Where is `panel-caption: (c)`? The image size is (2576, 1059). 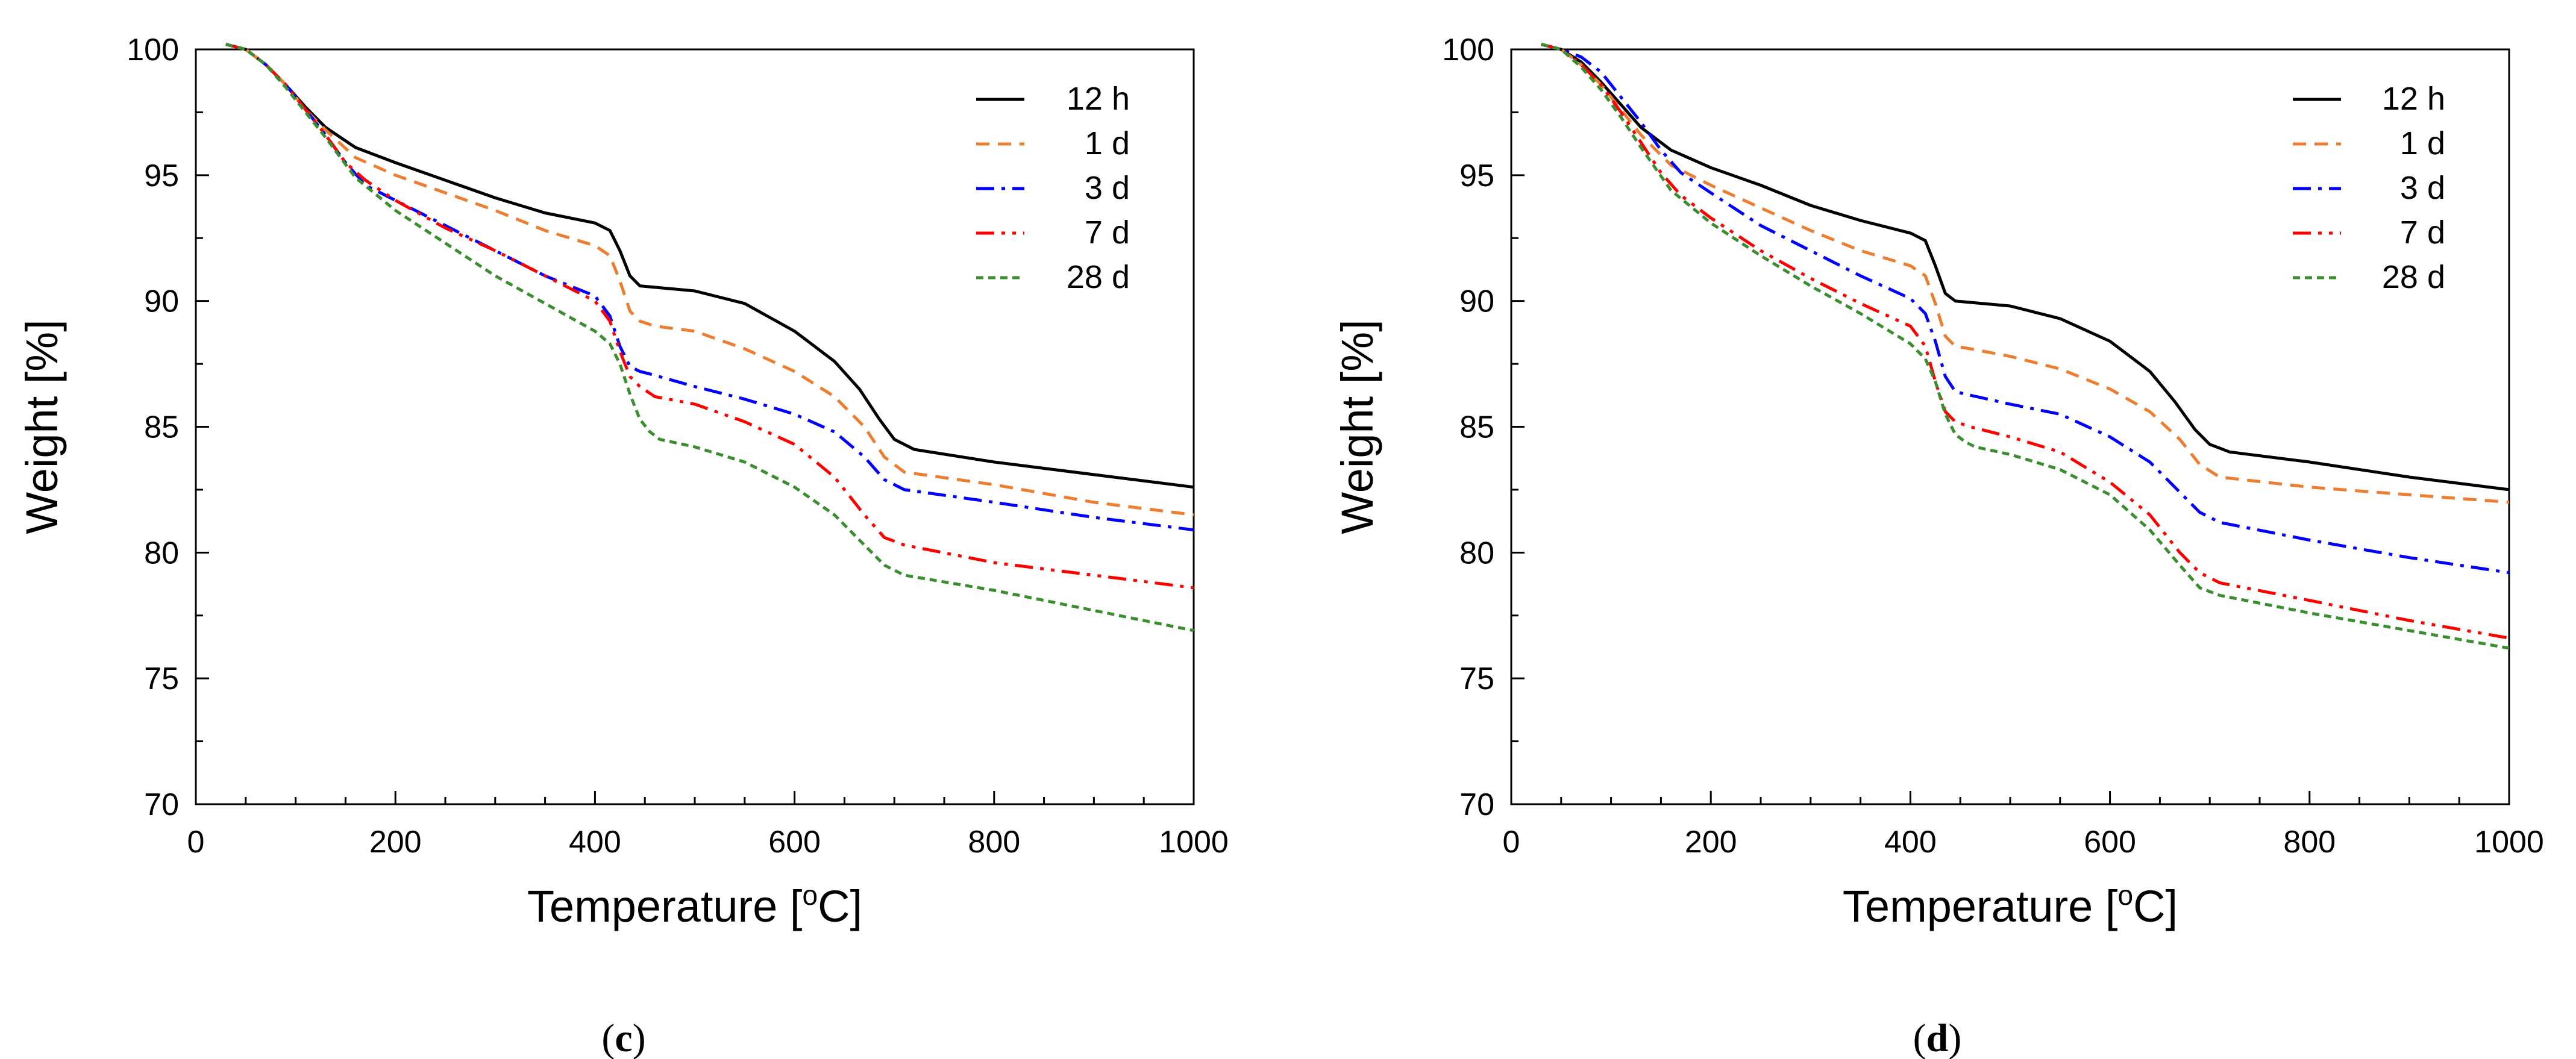 panel-caption: (c) is located at coordinates (623, 1037).